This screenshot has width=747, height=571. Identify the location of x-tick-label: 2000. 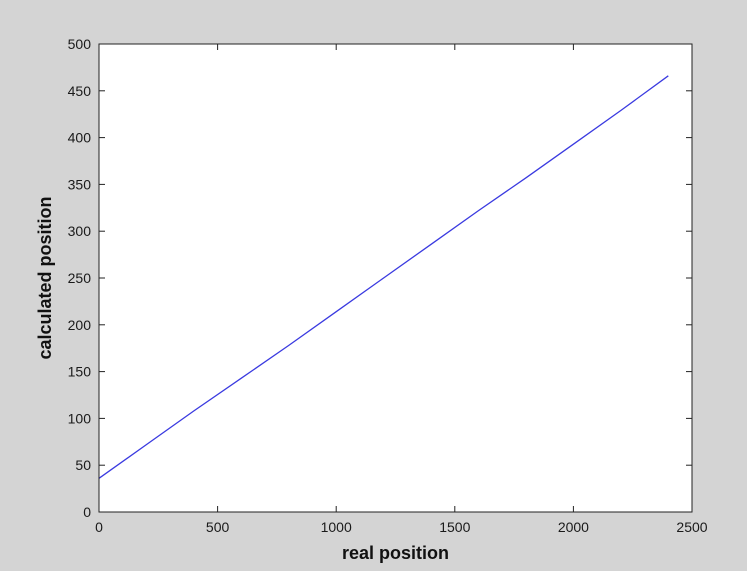
(573, 527).